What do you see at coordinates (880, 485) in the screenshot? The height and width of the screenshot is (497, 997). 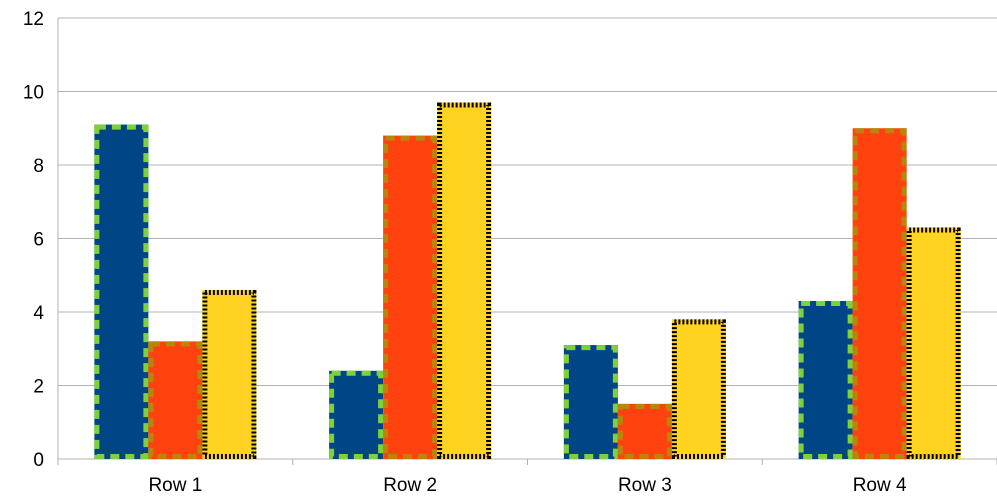 I see `x-tick-label: Row 4` at bounding box center [880, 485].